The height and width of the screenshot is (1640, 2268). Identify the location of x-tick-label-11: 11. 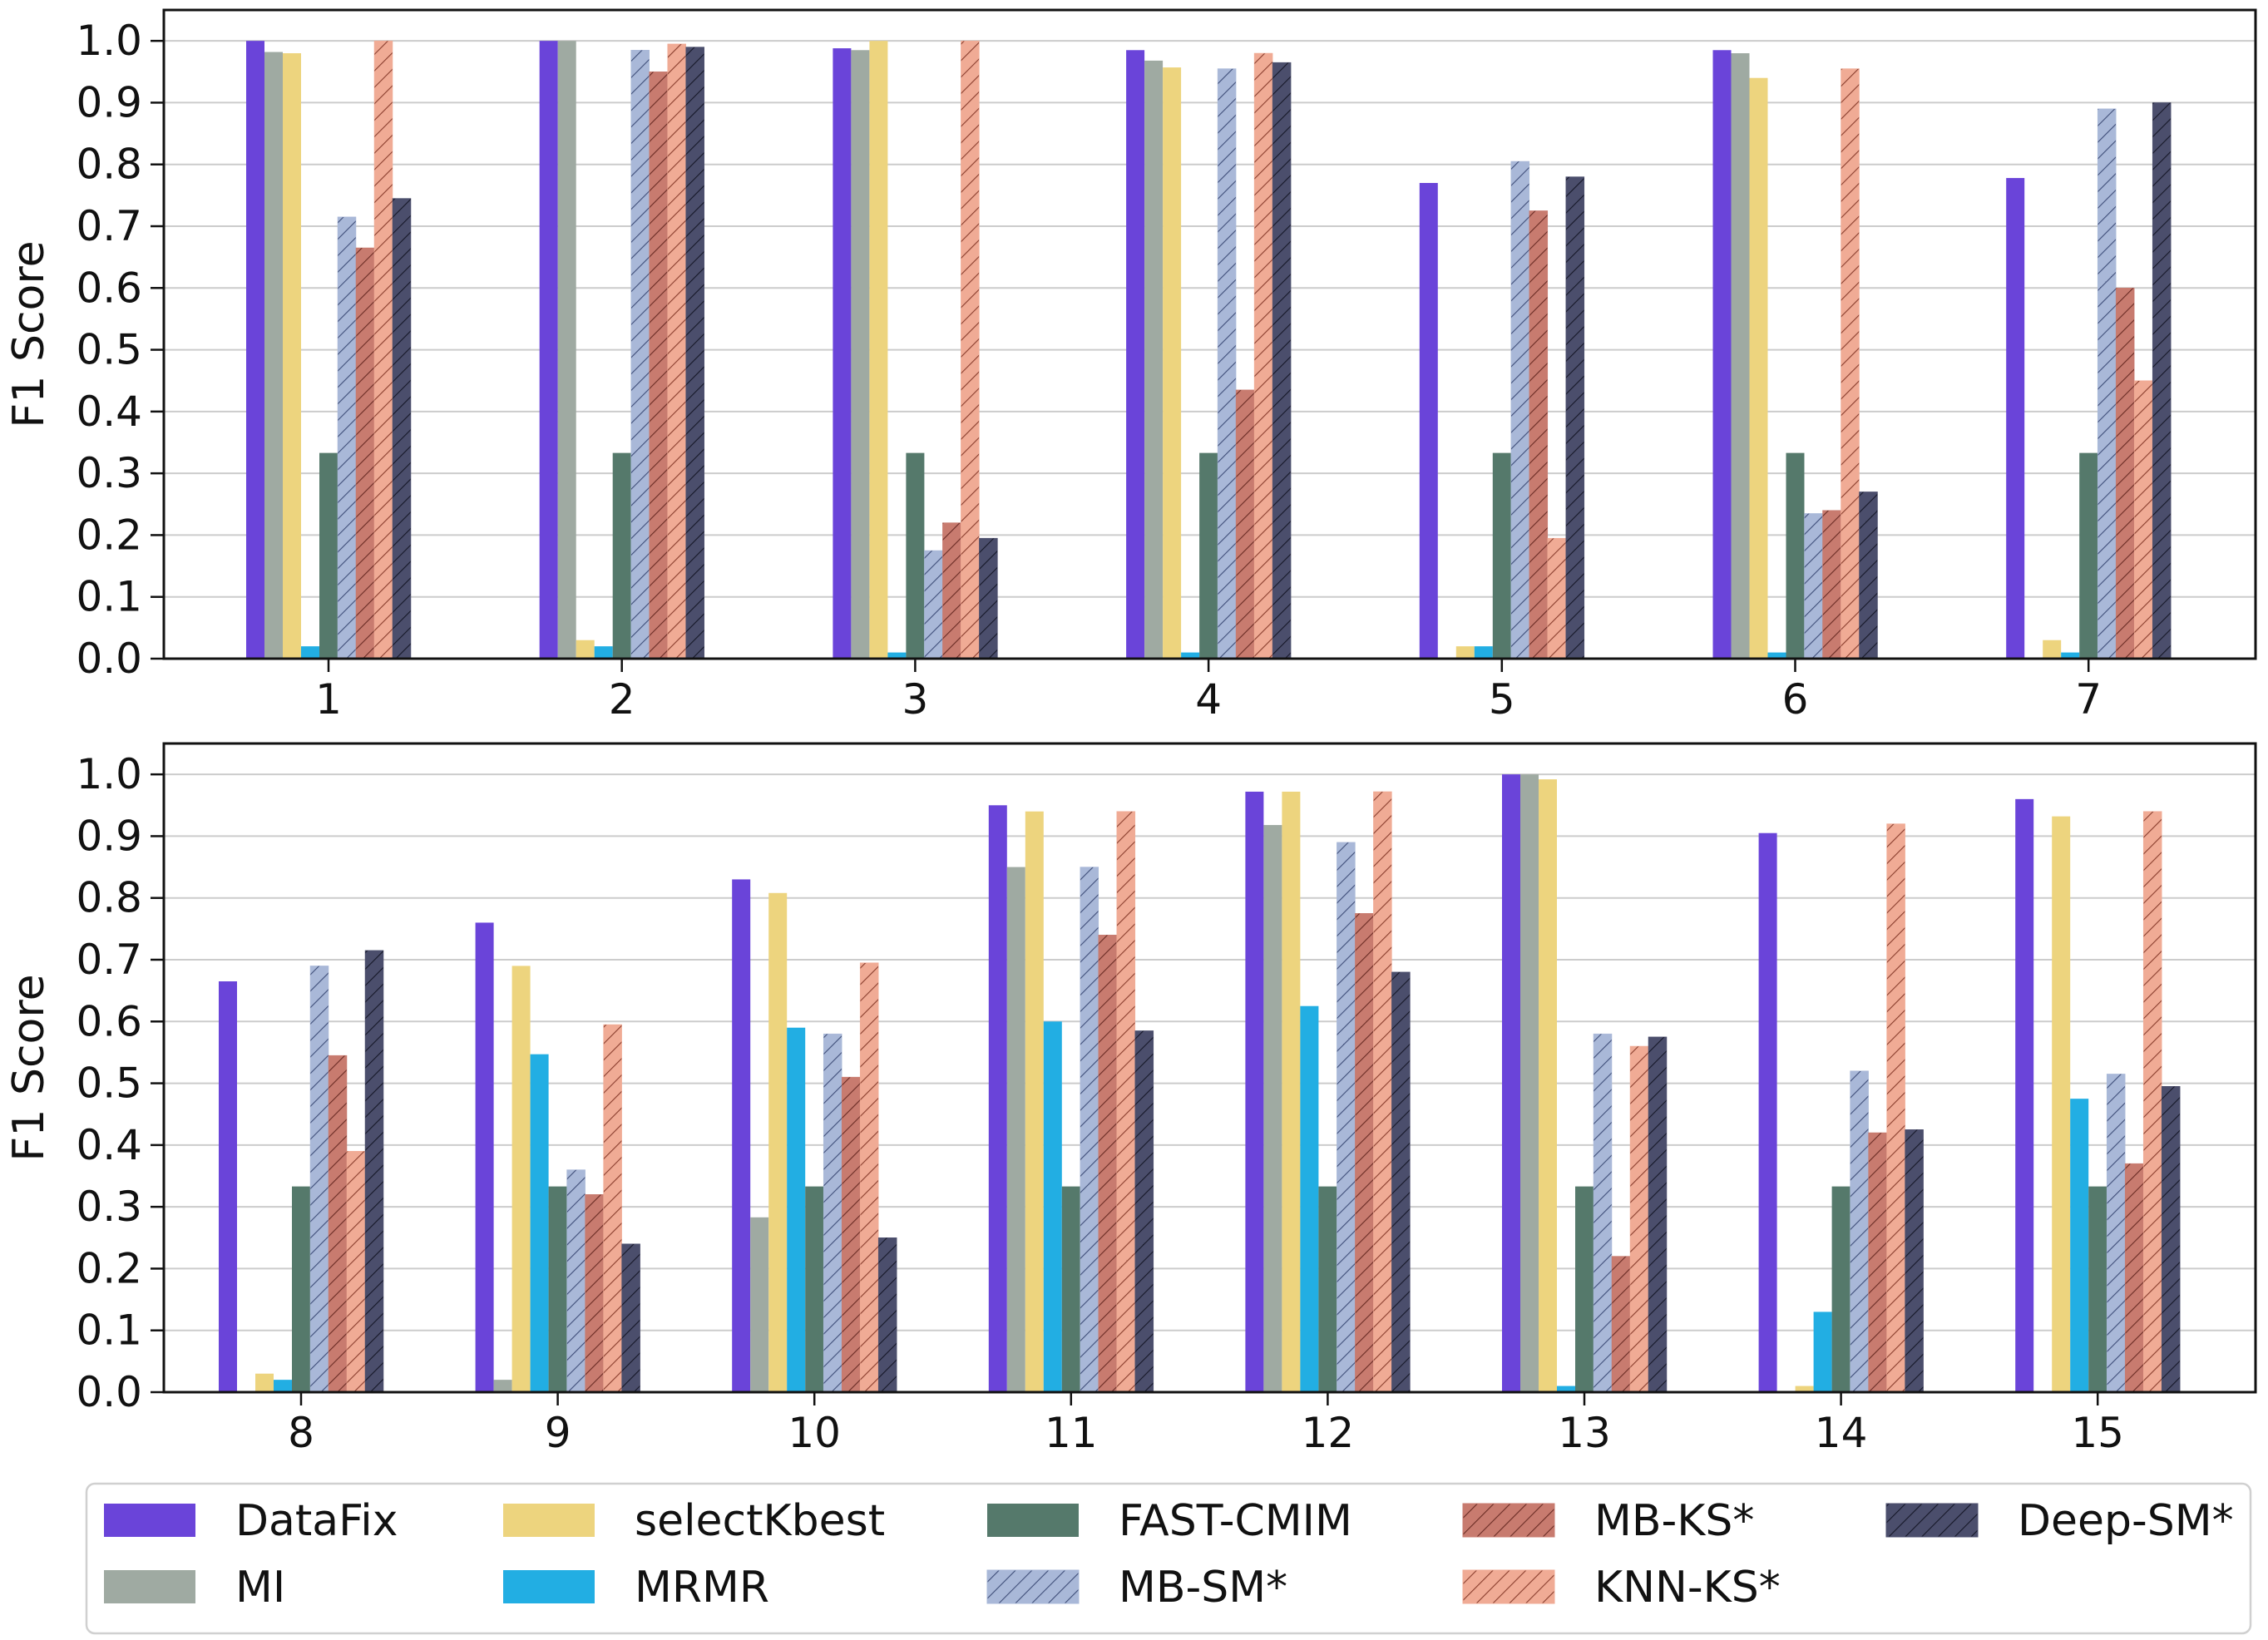
(1071, 1433).